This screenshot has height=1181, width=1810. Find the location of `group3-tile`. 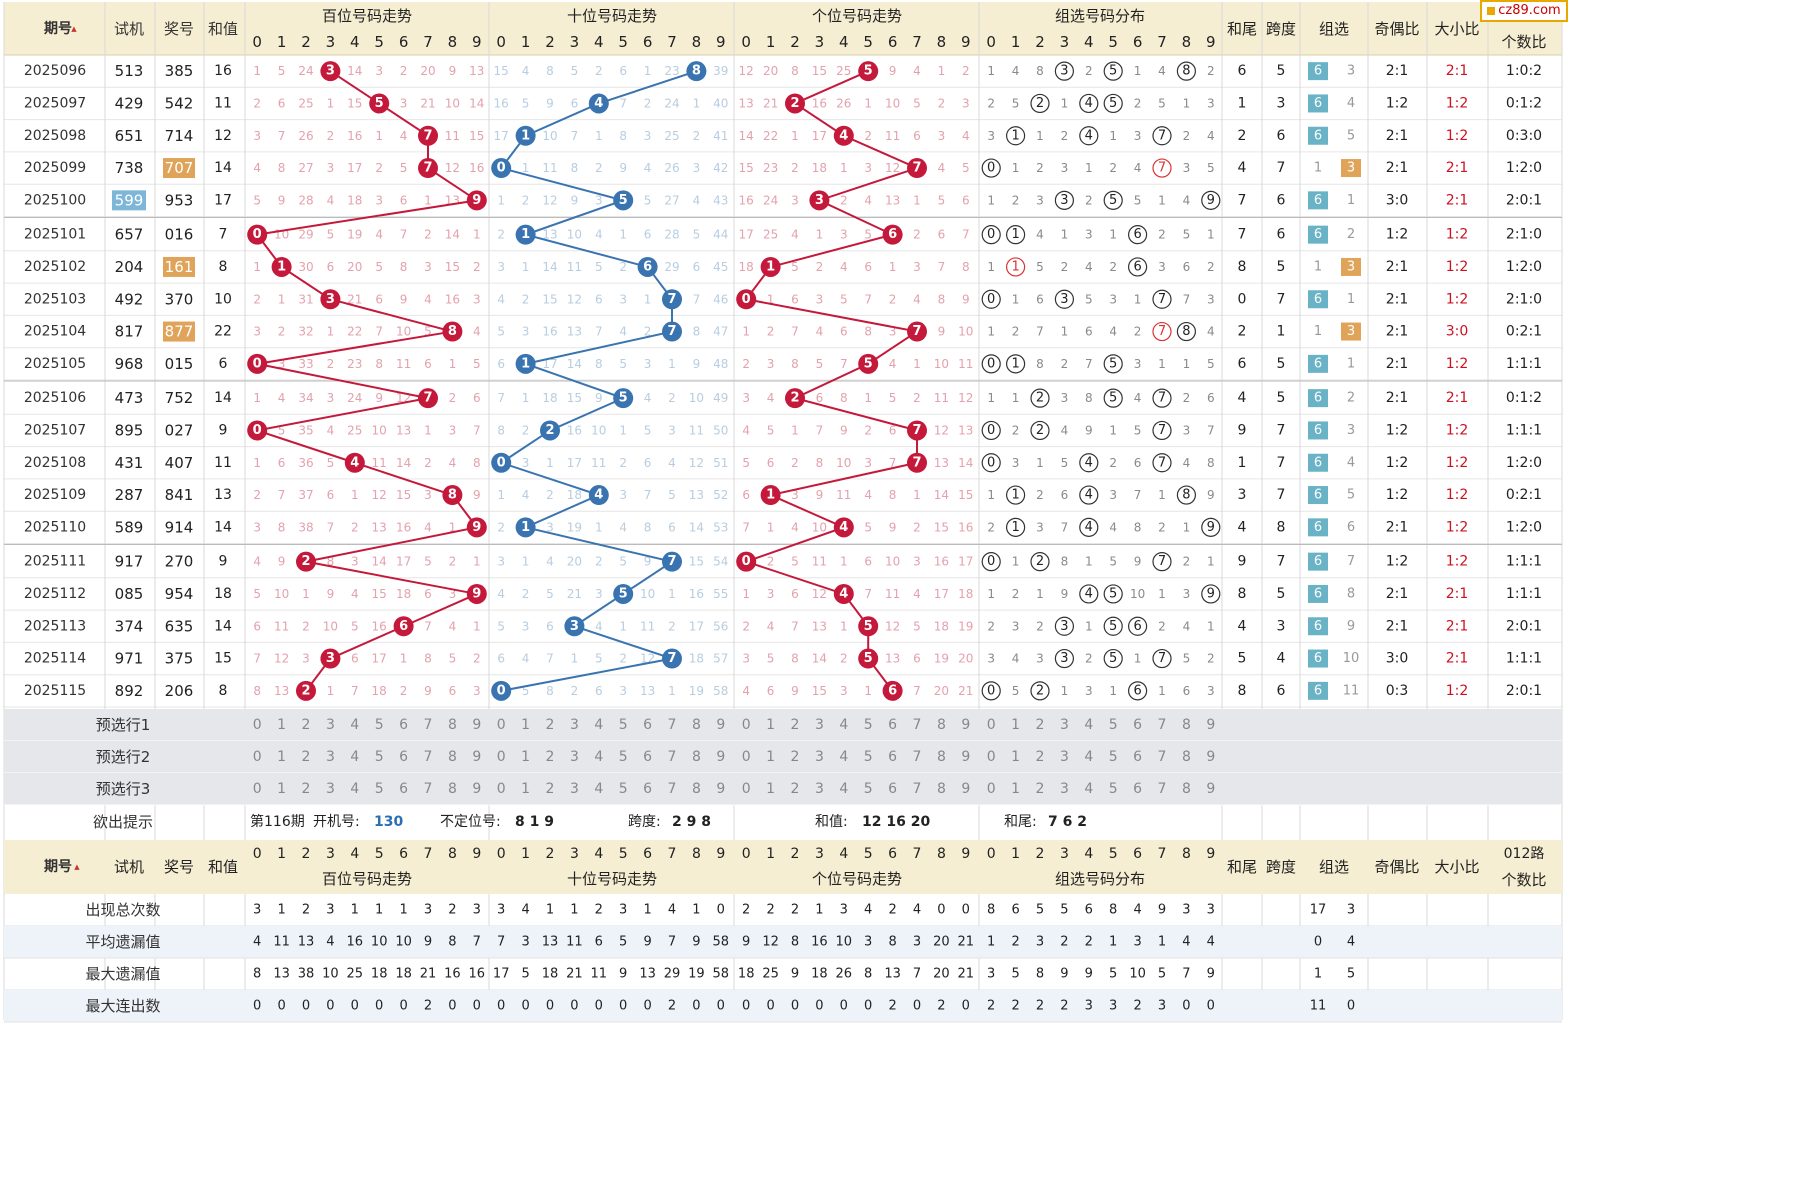

group3-tile is located at coordinates (1351, 266).